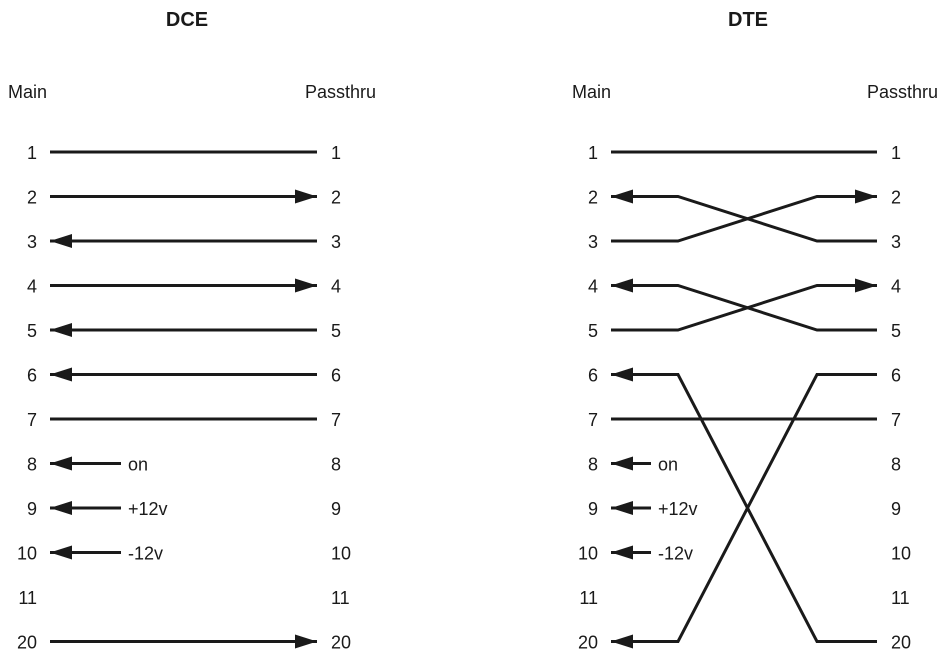 This screenshot has width=942, height=652. I want to click on panel-title: DCE, so click(187, 20).